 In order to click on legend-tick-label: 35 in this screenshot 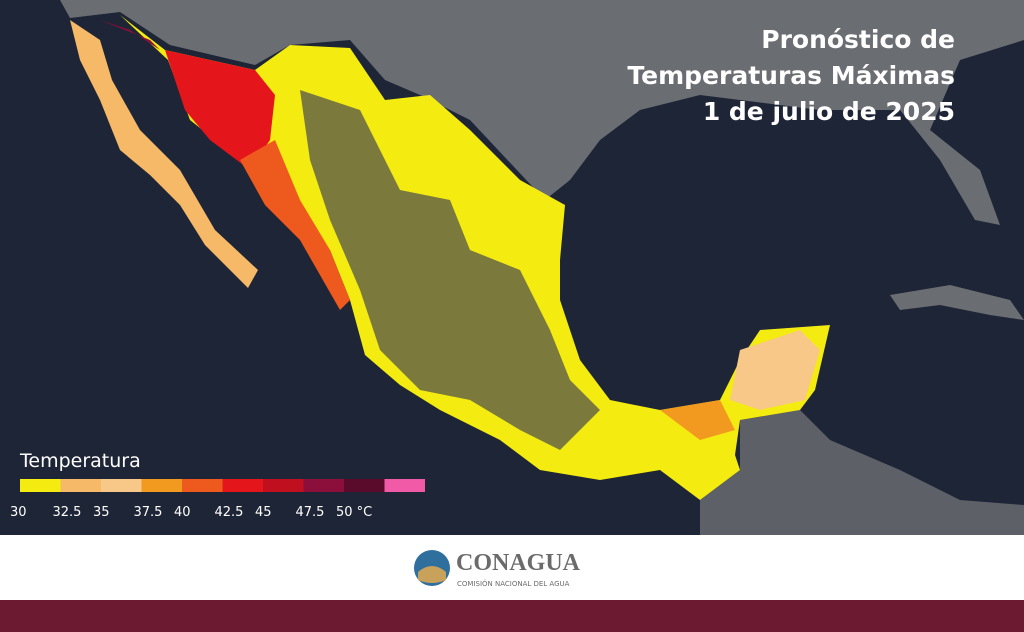, I will do `click(101, 512)`.